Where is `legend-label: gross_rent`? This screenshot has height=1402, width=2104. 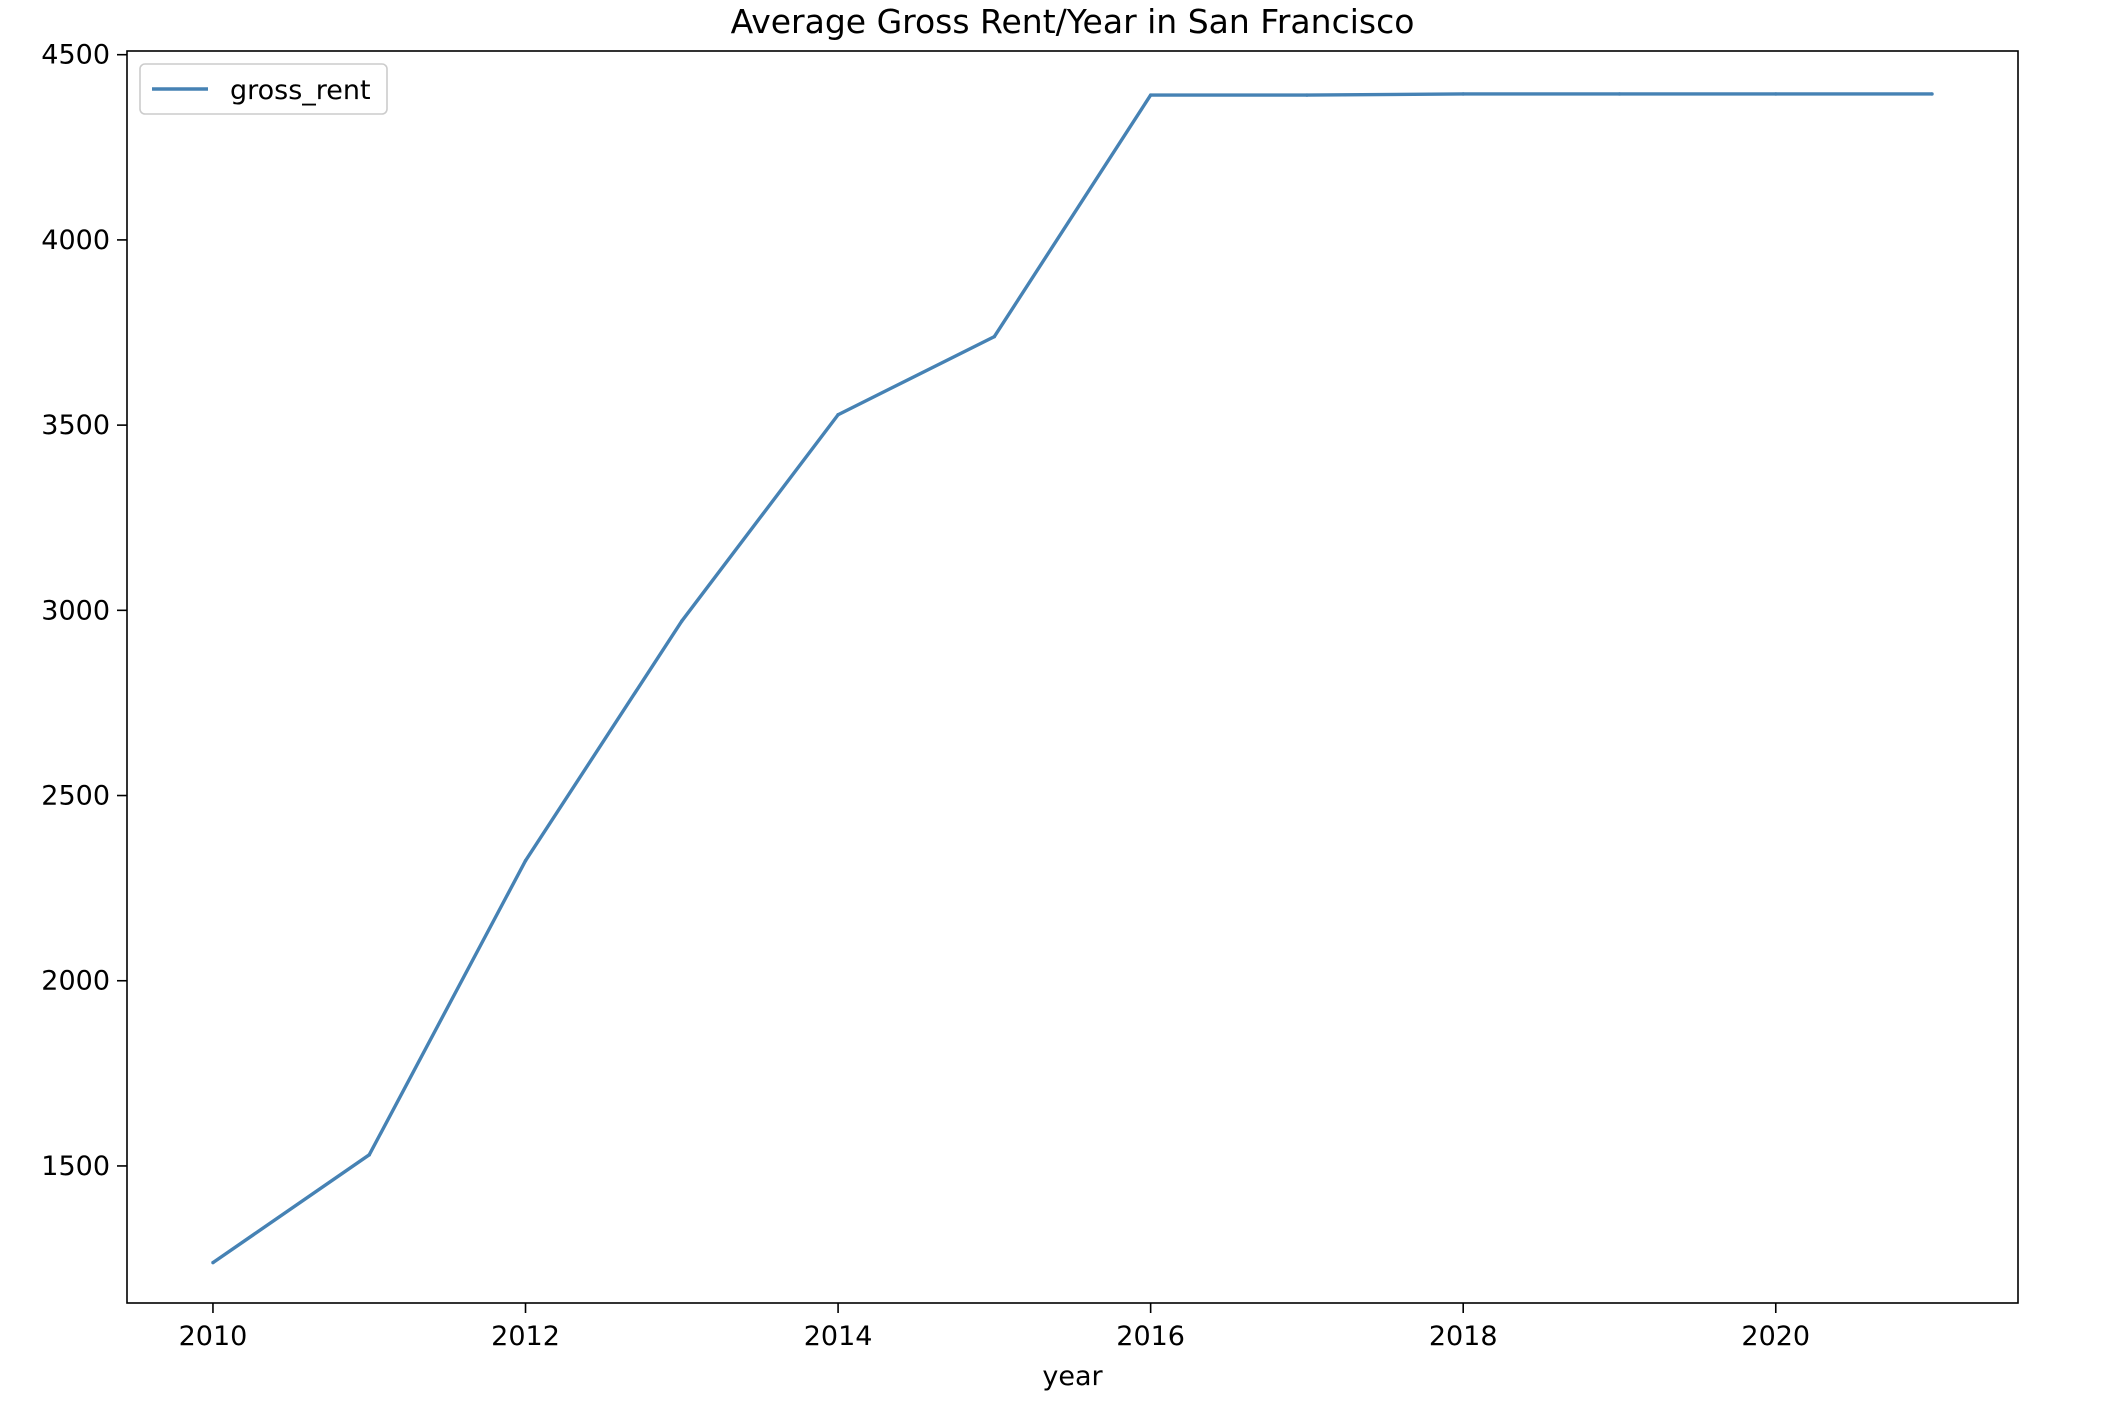
legend-label: gross_rent is located at coordinates (300, 90).